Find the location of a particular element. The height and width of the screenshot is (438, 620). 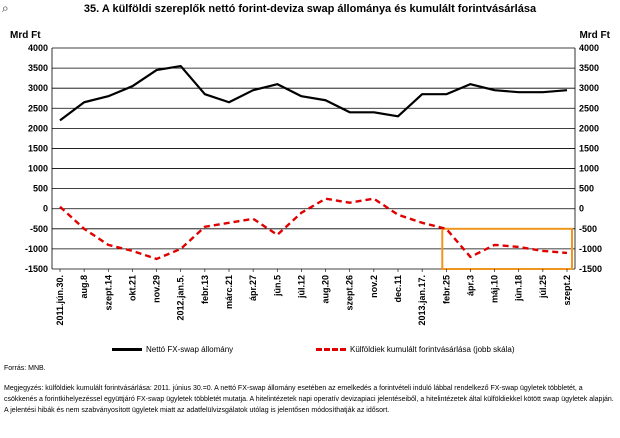

x-tick-label: júl.12 is located at coordinates (301, 287).